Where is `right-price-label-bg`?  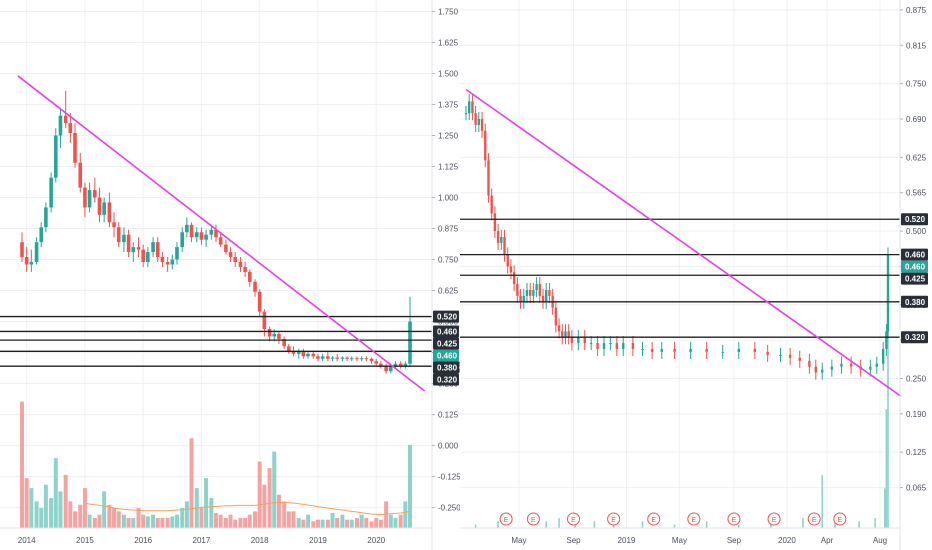 right-price-label-bg is located at coordinates (914, 266).